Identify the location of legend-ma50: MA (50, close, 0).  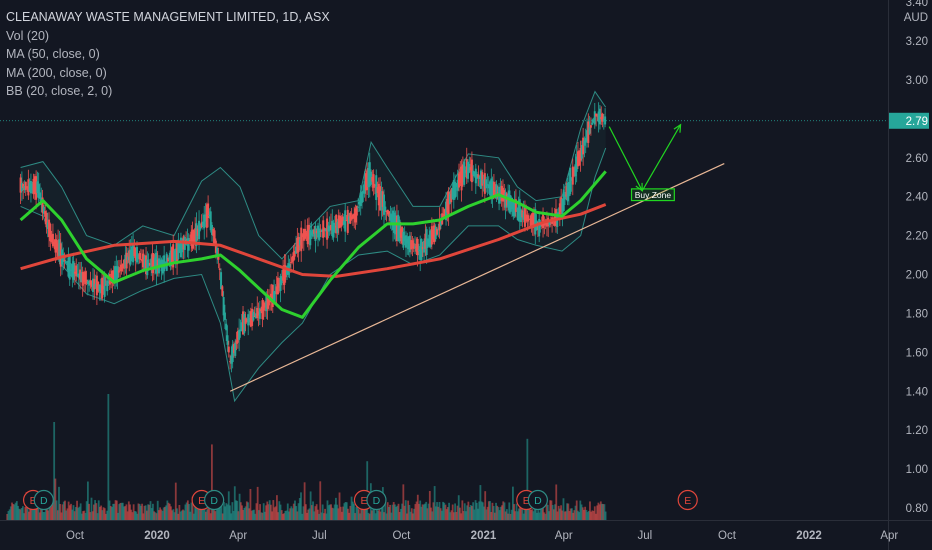
(53, 54).